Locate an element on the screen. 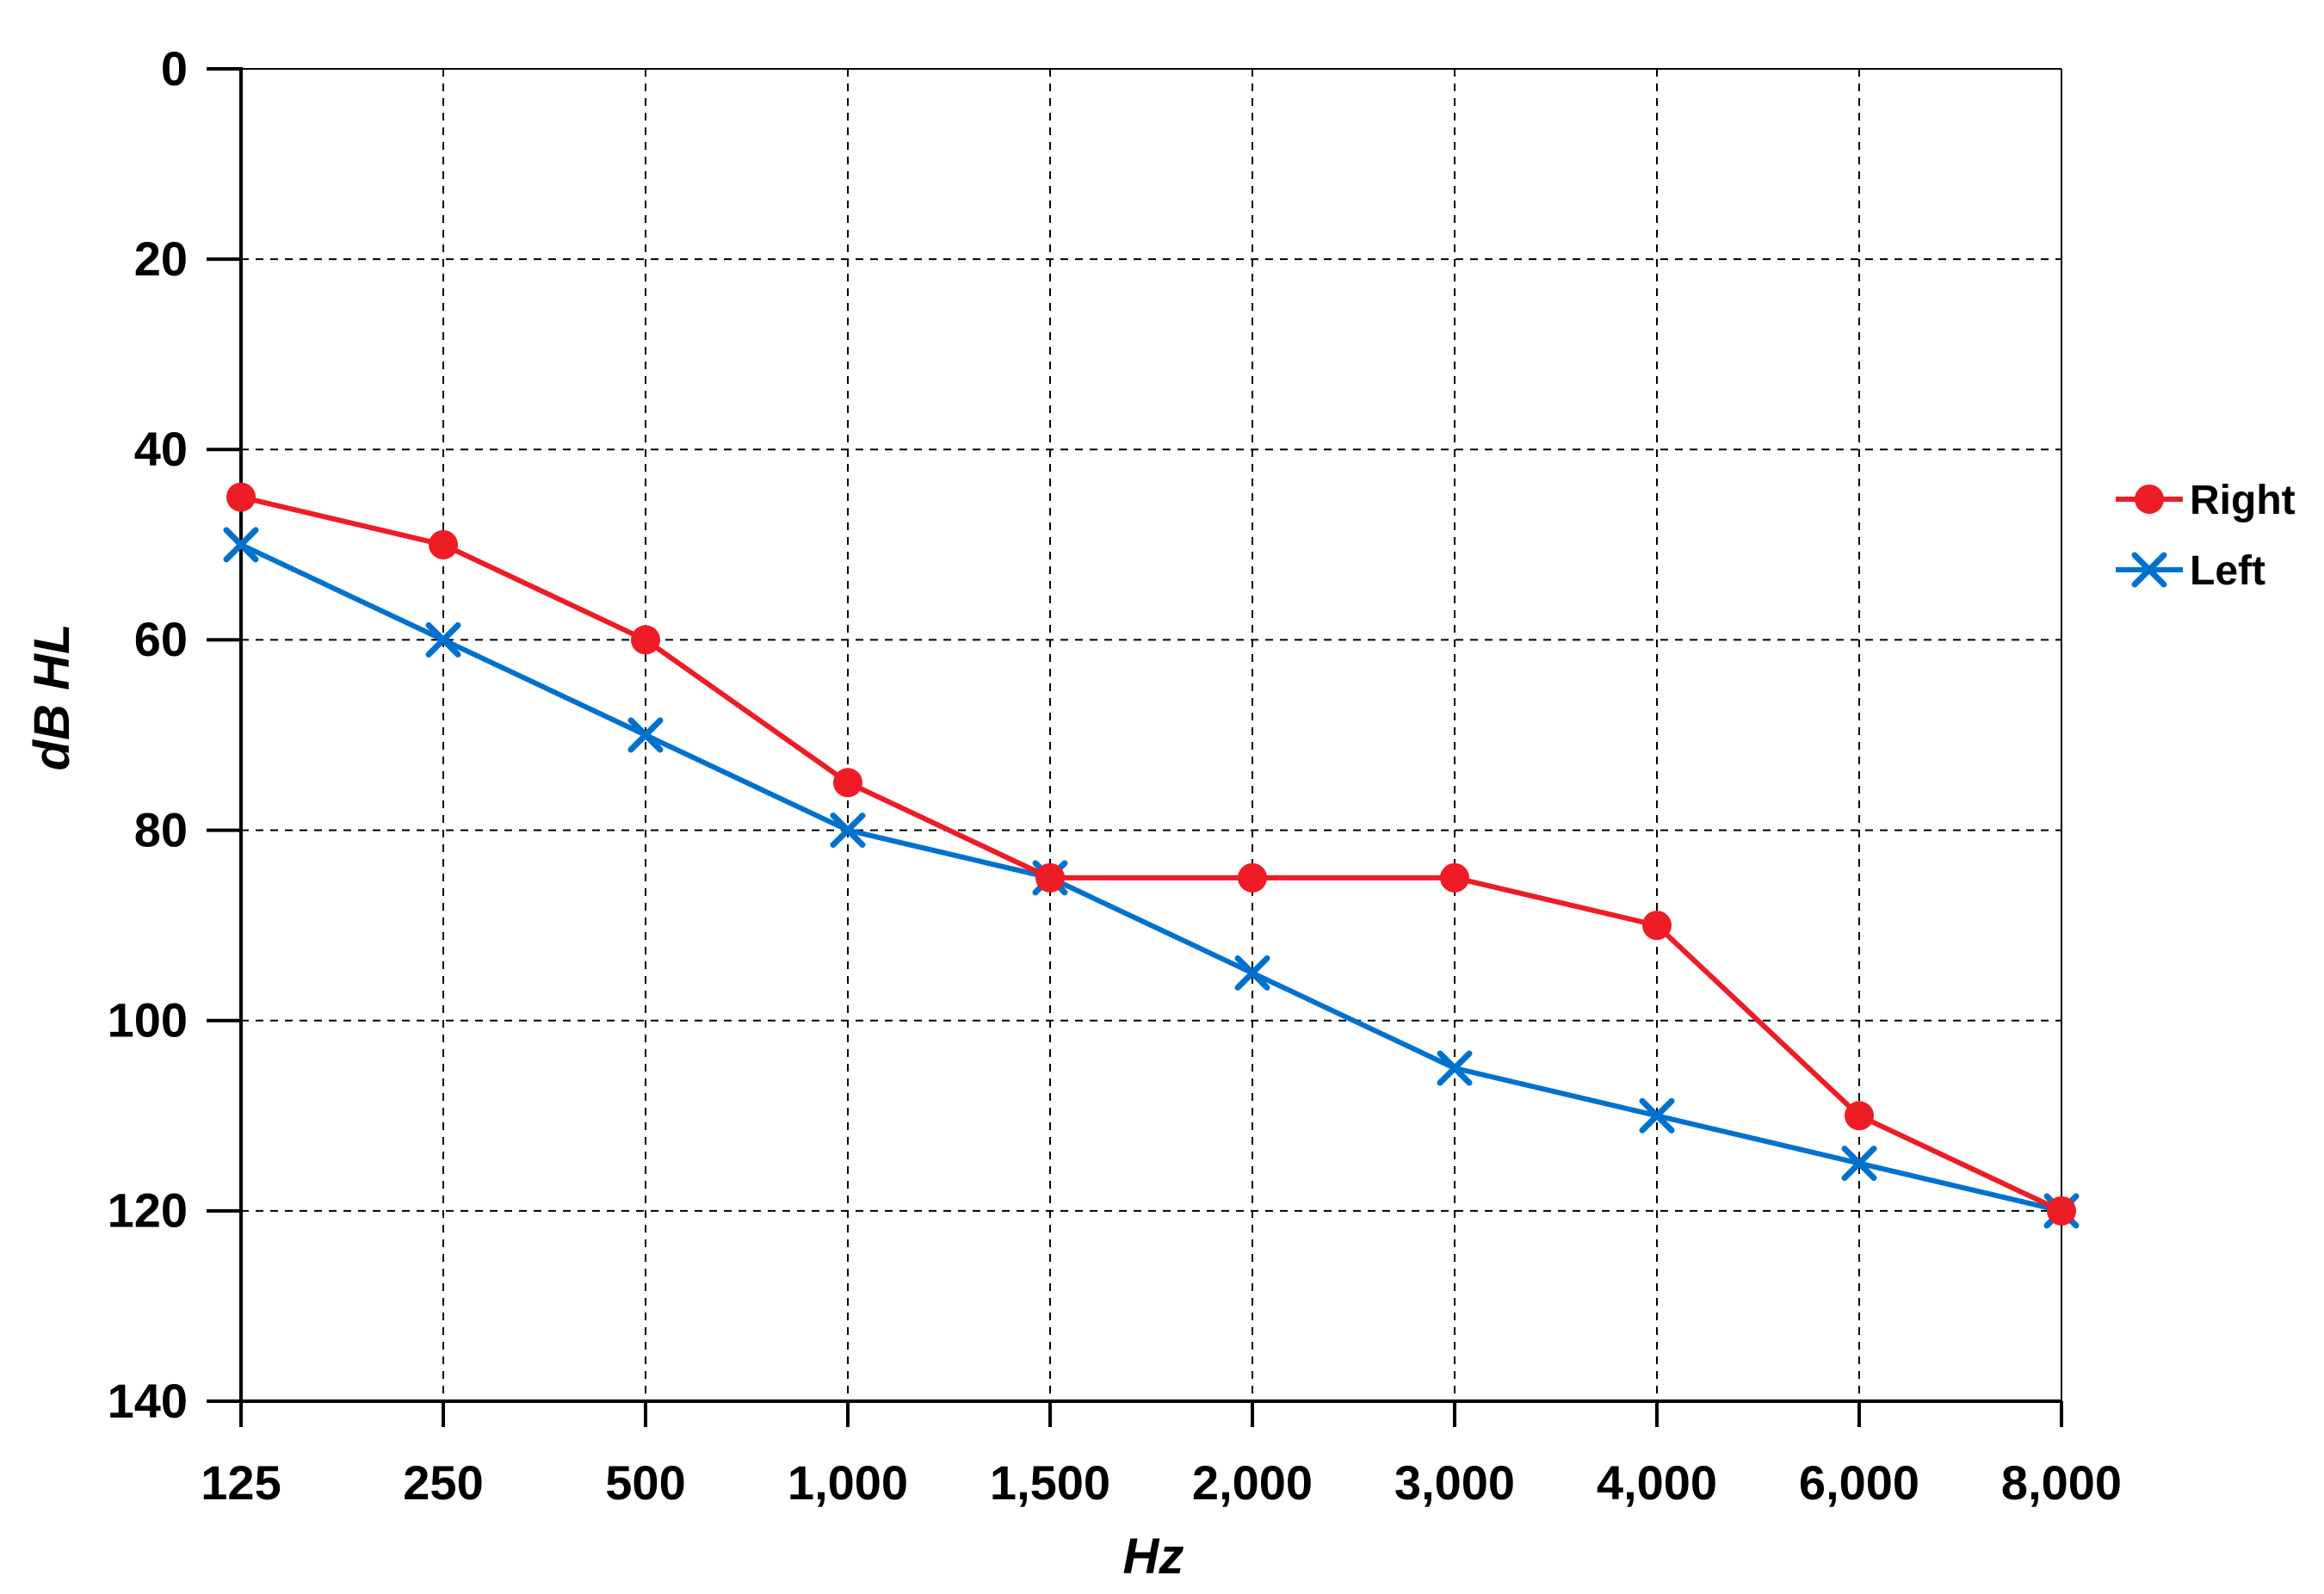 Image resolution: width=2324 pixels, height=1594 pixels. legend: Right Left is located at coordinates (2206, 536).